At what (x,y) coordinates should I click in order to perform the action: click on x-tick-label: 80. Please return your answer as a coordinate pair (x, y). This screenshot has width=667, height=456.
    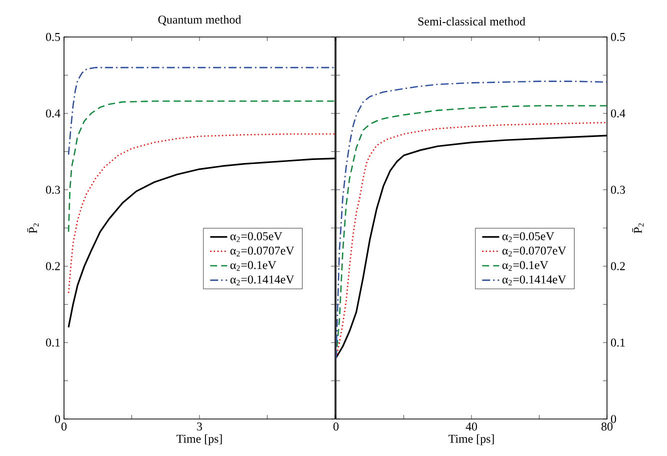
    Looking at the image, I should click on (607, 426).